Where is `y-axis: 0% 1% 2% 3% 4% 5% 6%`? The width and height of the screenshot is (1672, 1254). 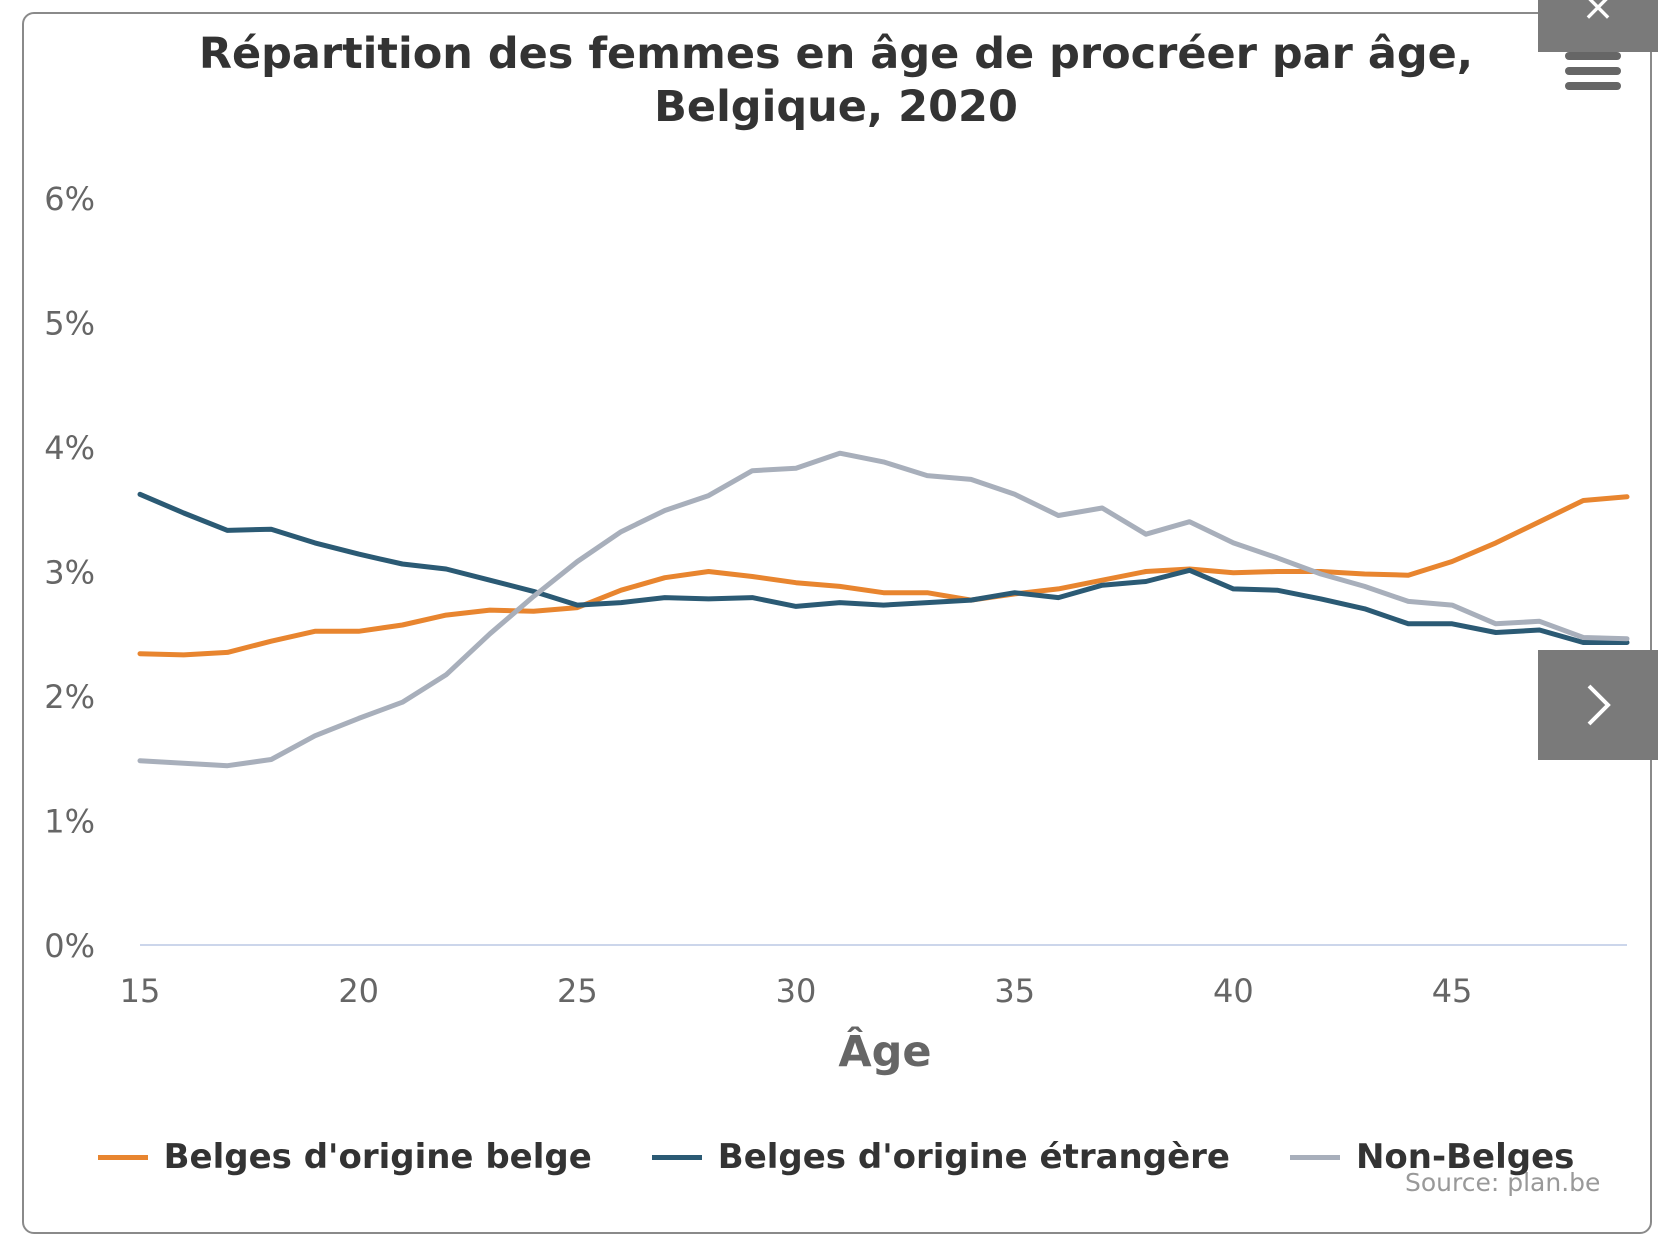
y-axis: 0% 1% 2% 3% 4% 5% 6% is located at coordinates (69, 572).